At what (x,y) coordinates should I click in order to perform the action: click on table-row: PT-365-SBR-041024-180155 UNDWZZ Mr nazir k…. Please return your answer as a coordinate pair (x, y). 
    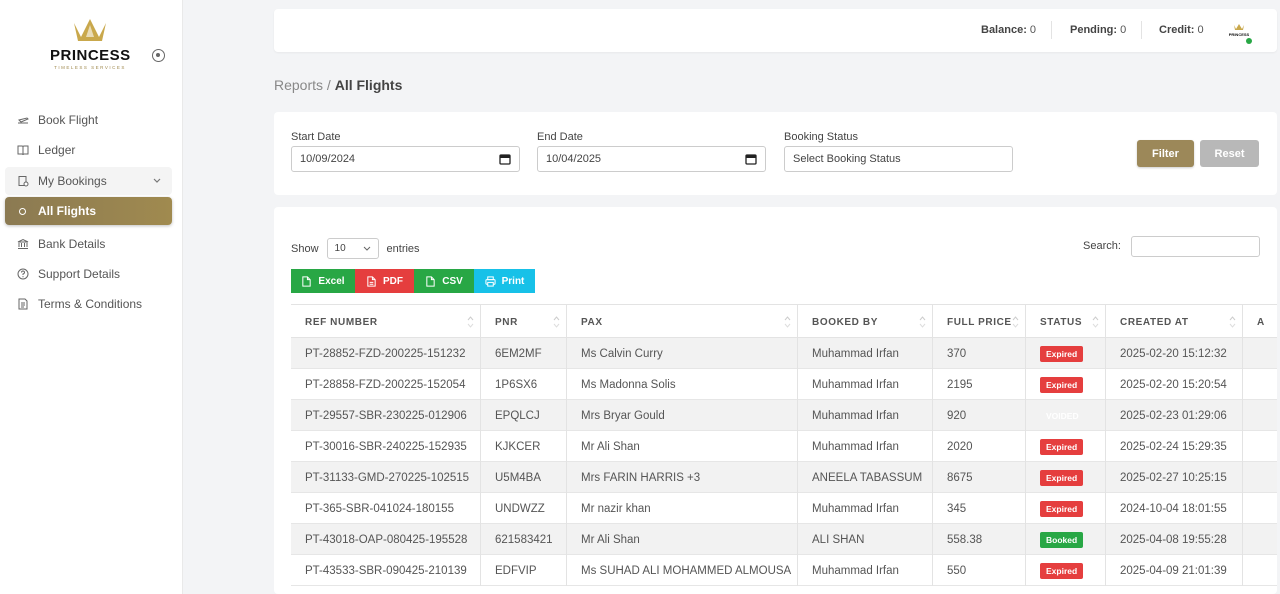
    Looking at the image, I should click on (784, 508).